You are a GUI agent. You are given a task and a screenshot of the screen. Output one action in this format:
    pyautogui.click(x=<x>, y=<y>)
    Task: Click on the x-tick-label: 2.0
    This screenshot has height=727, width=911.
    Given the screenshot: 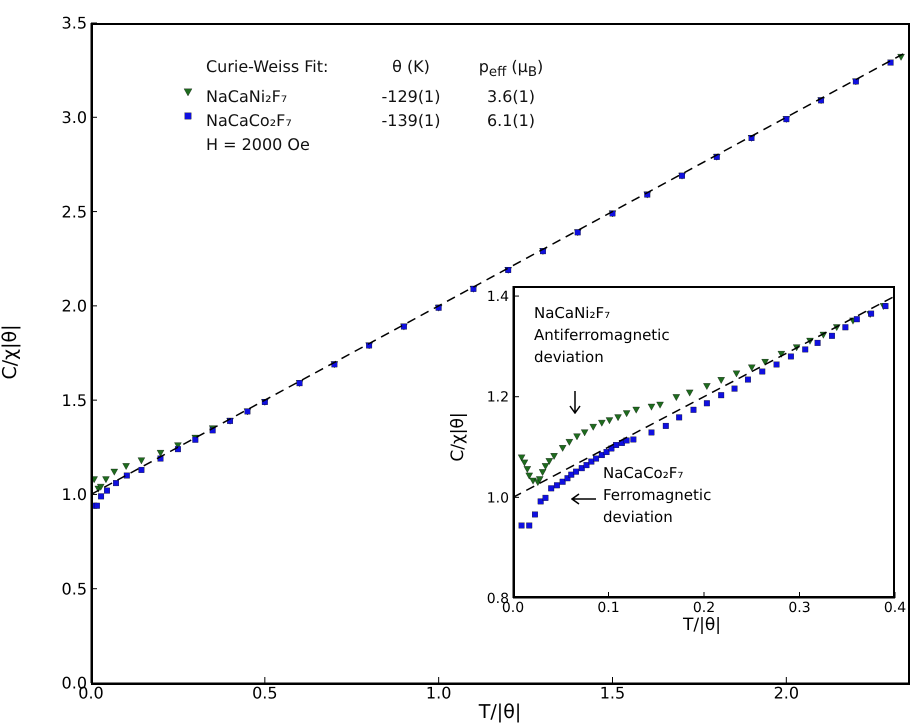 What is the action you would take?
    pyautogui.click(x=787, y=692)
    